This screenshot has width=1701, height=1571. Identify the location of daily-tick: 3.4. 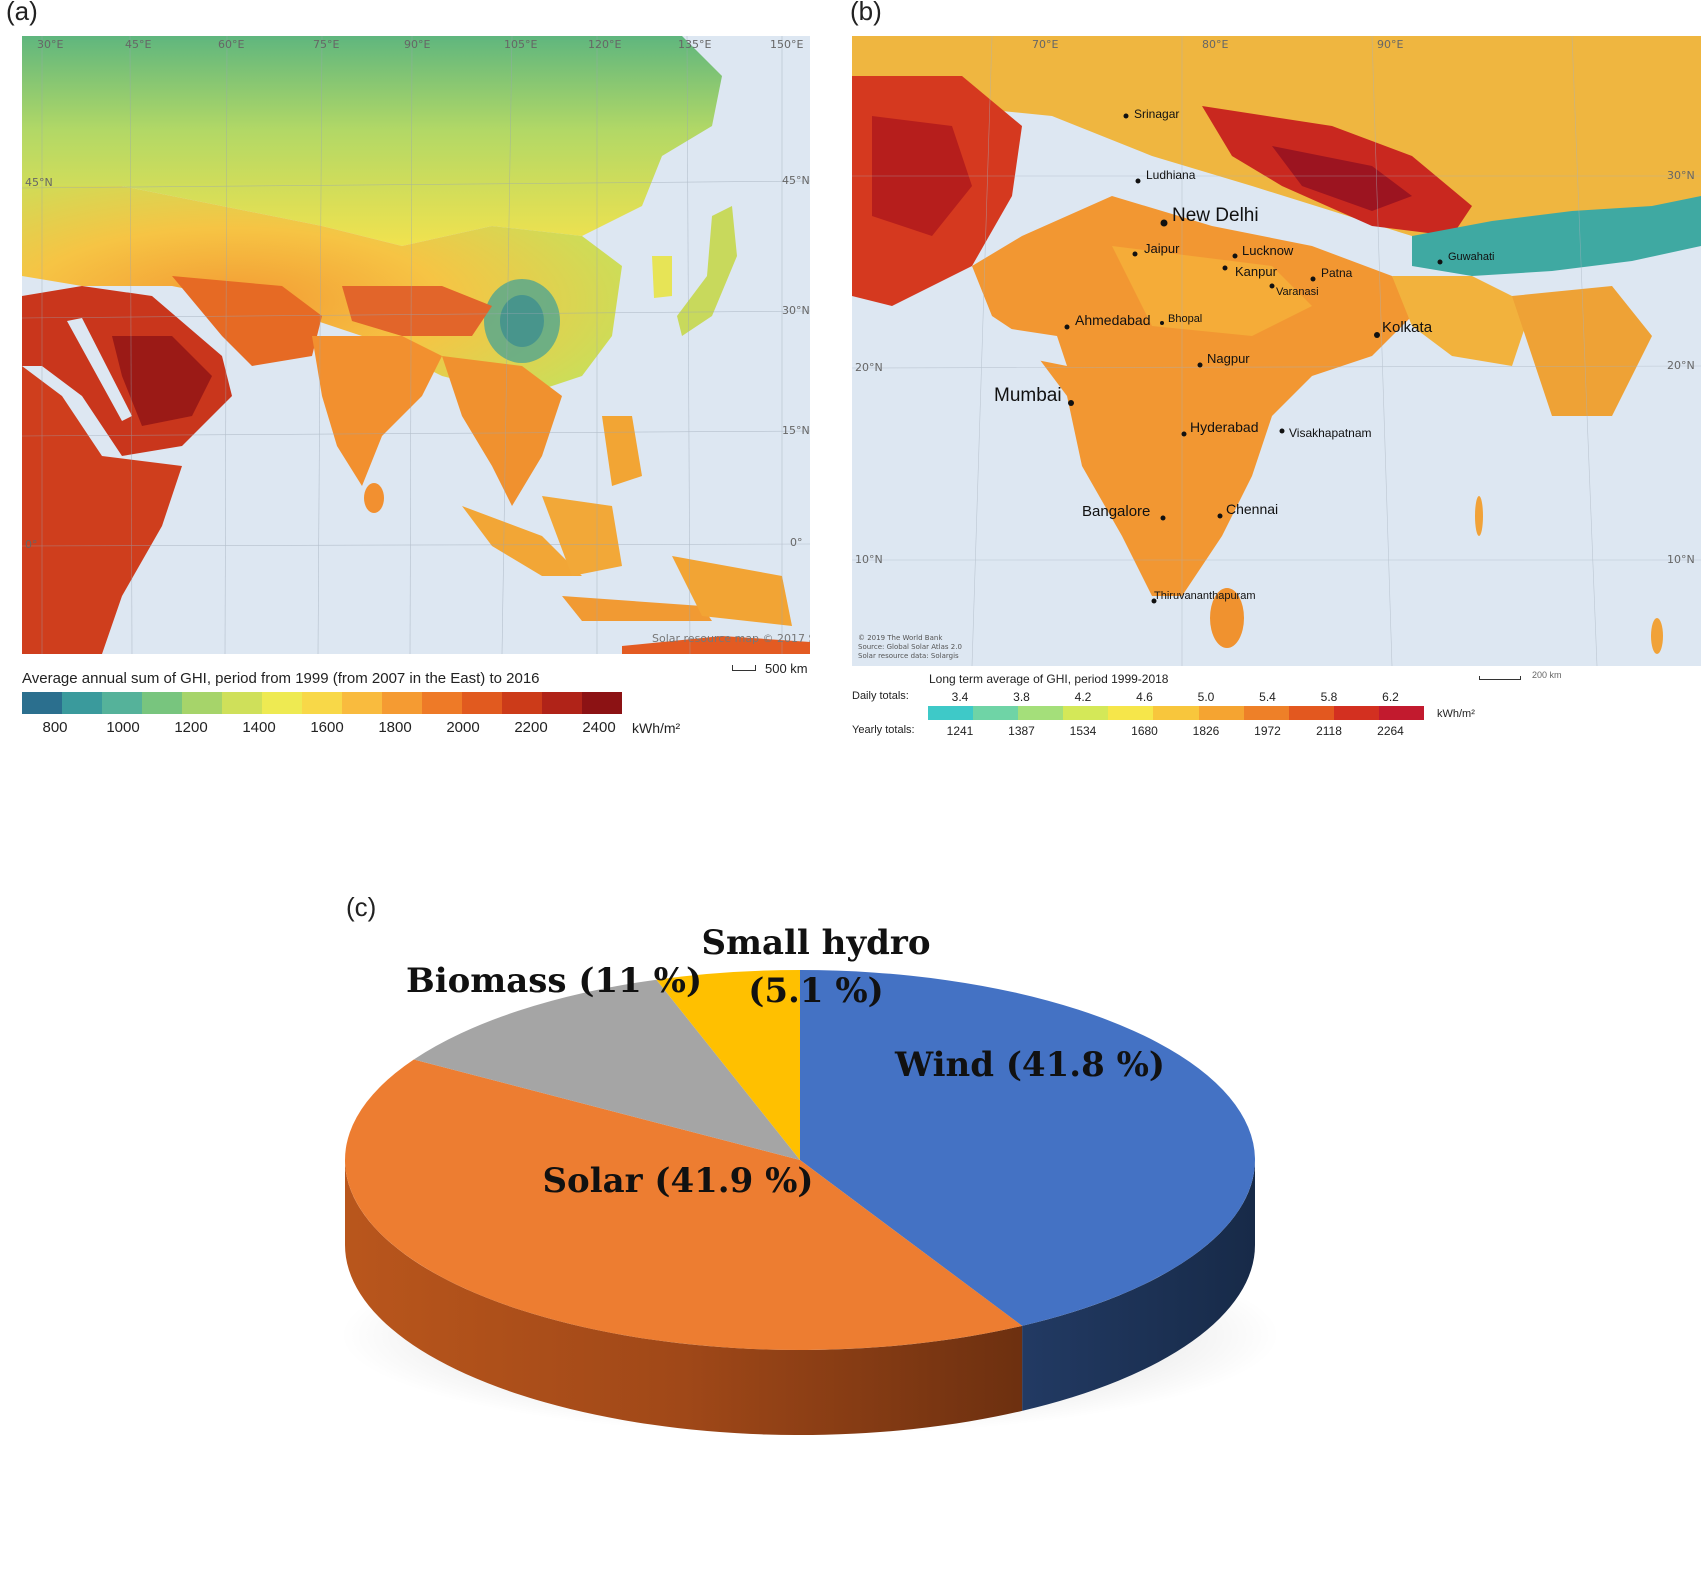
(960, 697).